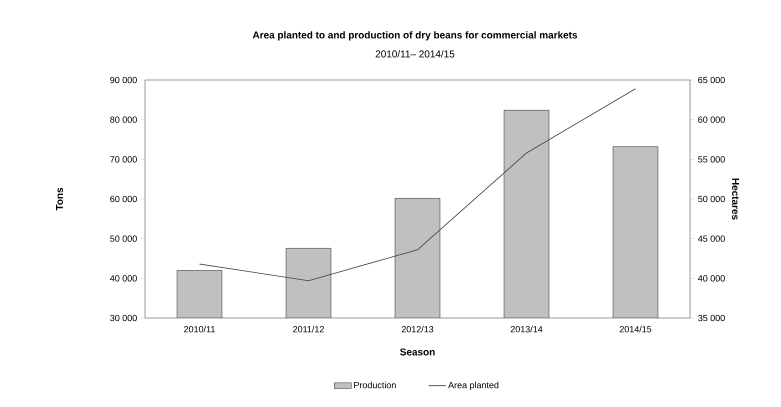 The height and width of the screenshot is (407, 781). Describe the element at coordinates (735, 199) in the screenshot. I see `y2-axis-title: Hectares` at that location.